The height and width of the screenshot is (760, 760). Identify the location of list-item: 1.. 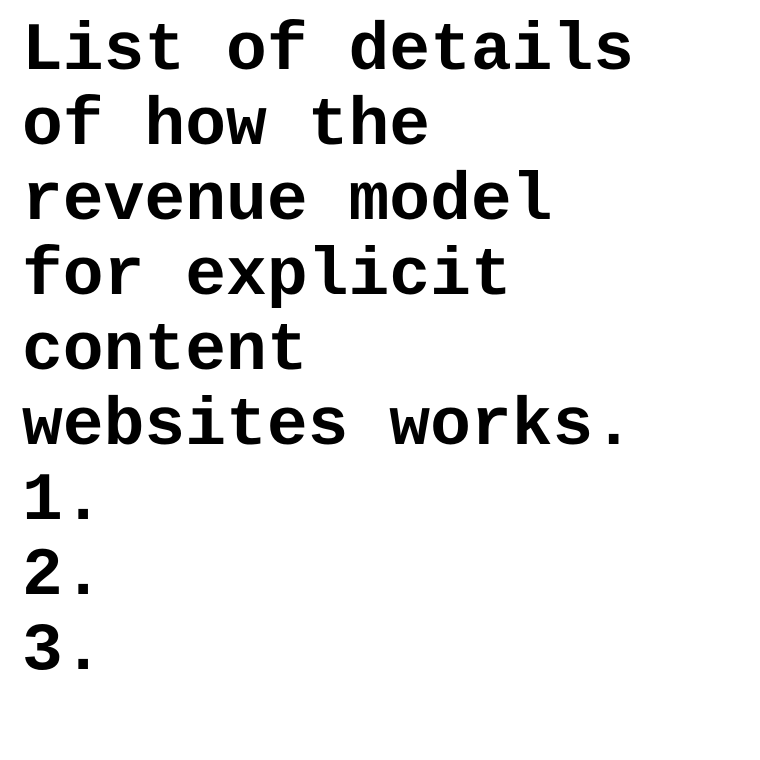
(63, 501).